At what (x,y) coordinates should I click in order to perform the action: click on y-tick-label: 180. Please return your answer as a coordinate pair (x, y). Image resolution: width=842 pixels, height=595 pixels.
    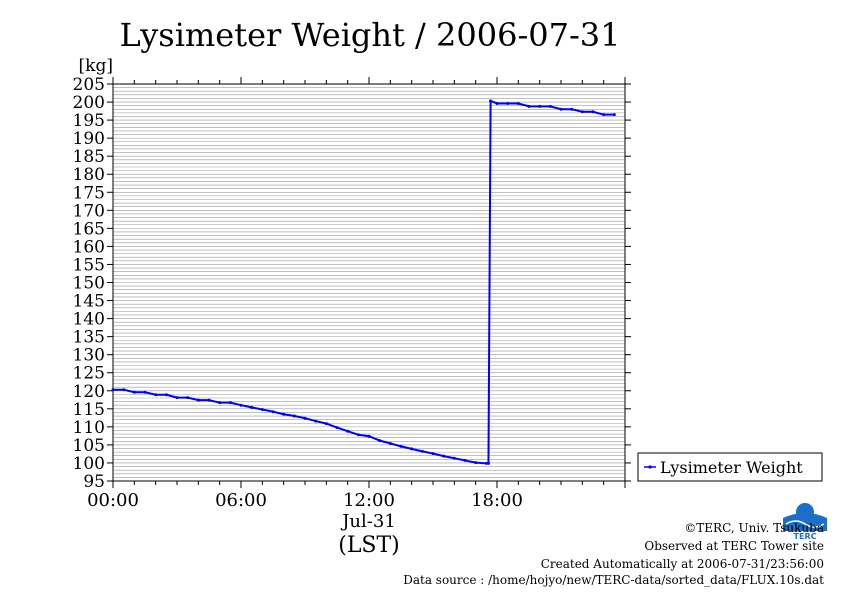
    Looking at the image, I should click on (89, 175).